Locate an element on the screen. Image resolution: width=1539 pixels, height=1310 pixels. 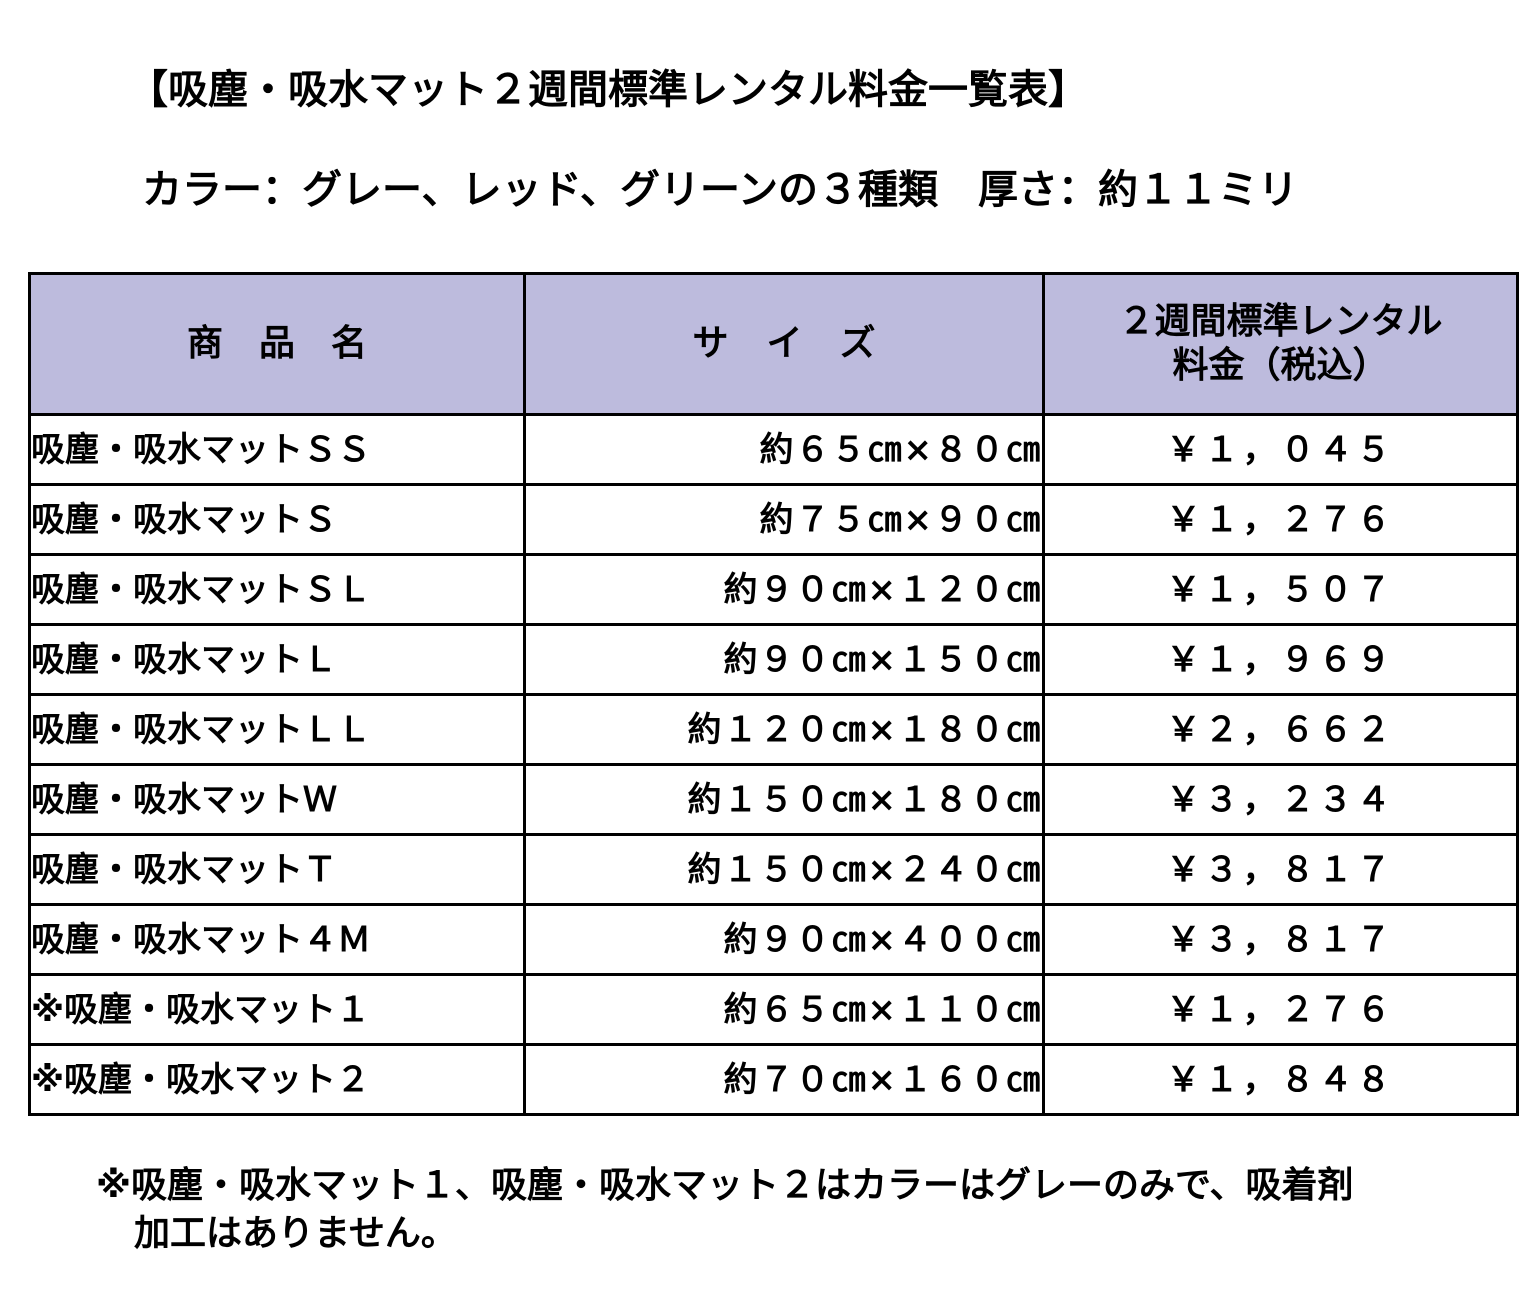
table-row: ※吸塵・吸水マット１ 約６５㎝×１１０㎝ ￥１，２７６ is located at coordinates (773, 1009).